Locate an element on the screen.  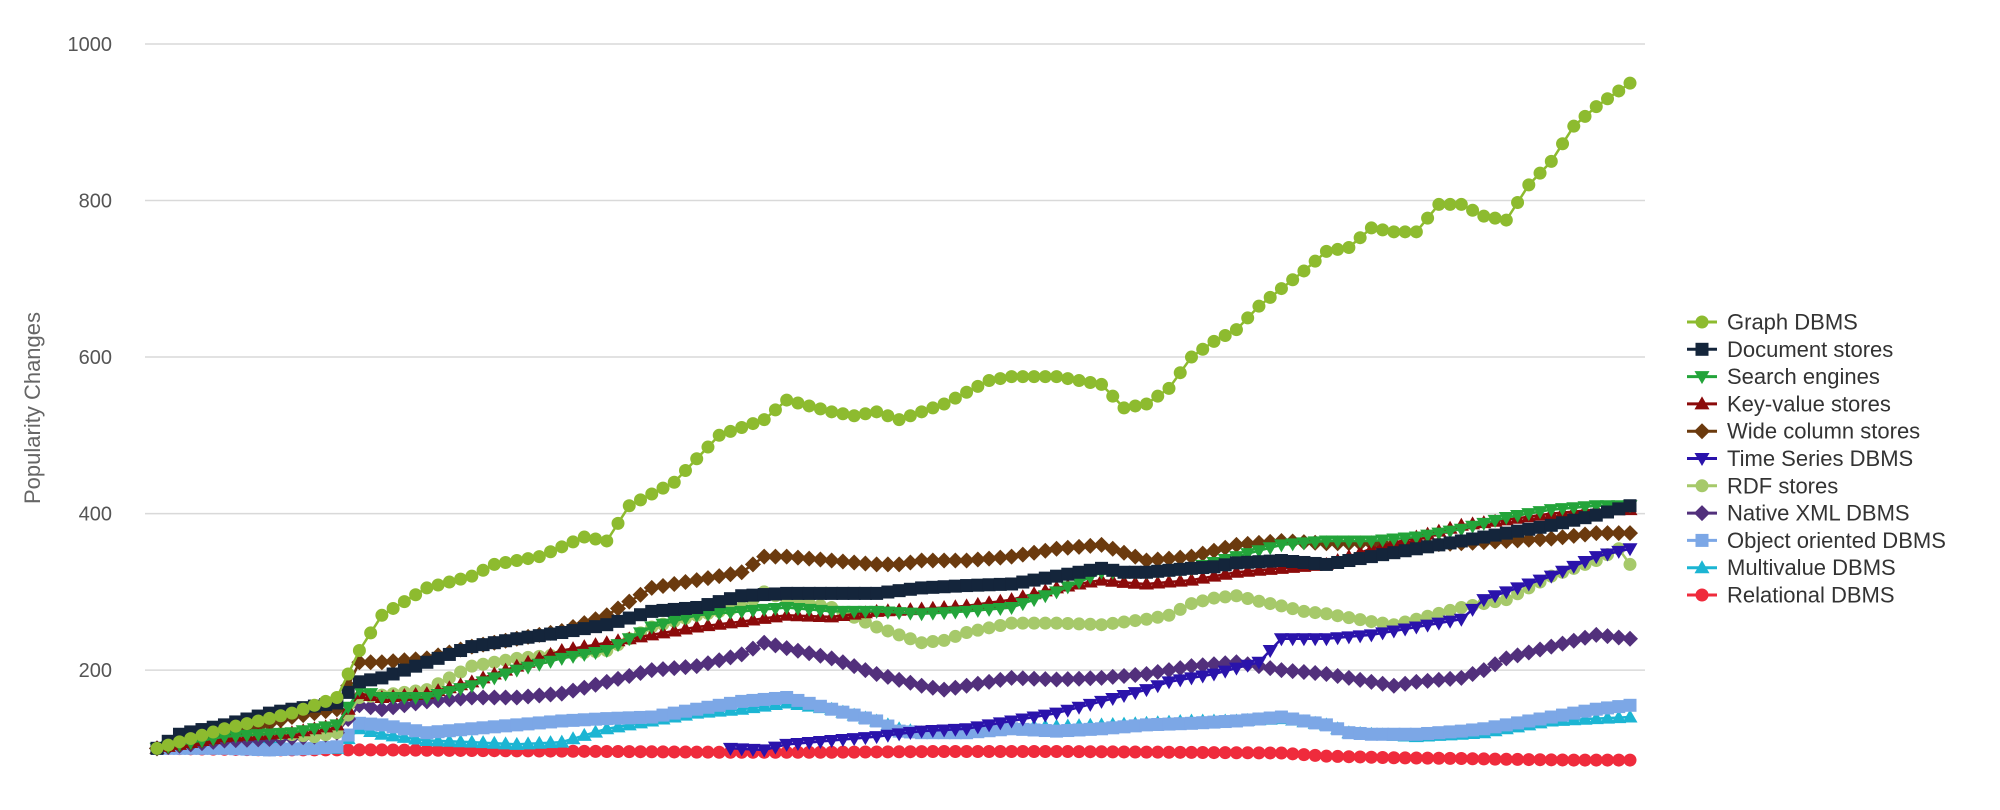
legend-item-native-xml-dbms: Native XML DBMS is located at coordinates (1798, 513).